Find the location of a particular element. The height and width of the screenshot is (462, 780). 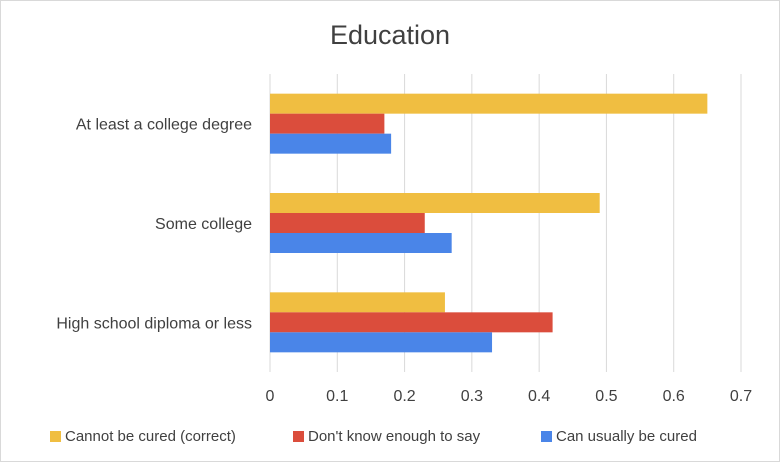

x-tick-label-1: 0.1 is located at coordinates (337, 396).